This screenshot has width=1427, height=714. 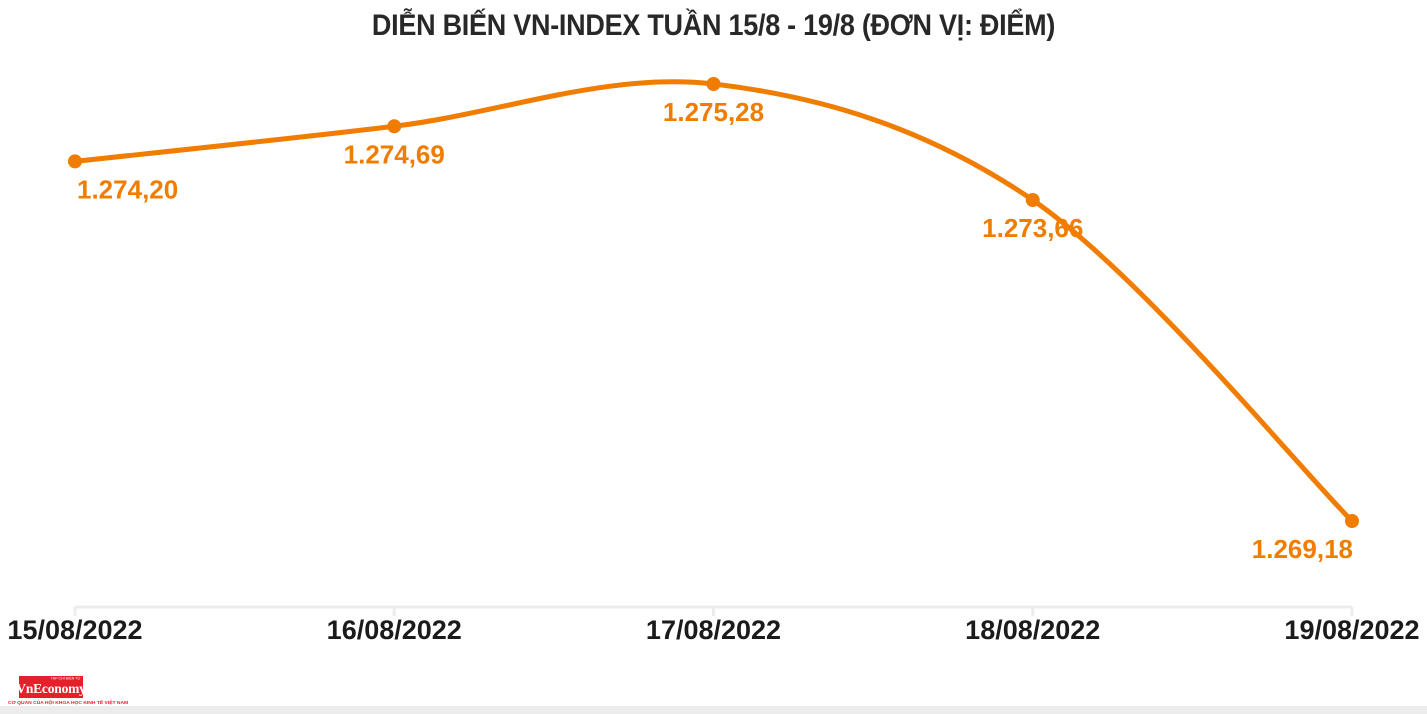 I want to click on value-label: 1.269,18, so click(x=1302, y=549).